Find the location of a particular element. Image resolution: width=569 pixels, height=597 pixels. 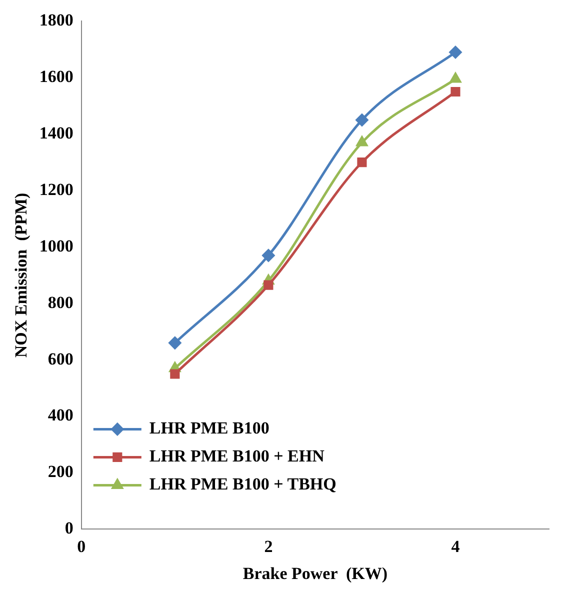

y-tick-label: 1000 is located at coordinates (56, 246).